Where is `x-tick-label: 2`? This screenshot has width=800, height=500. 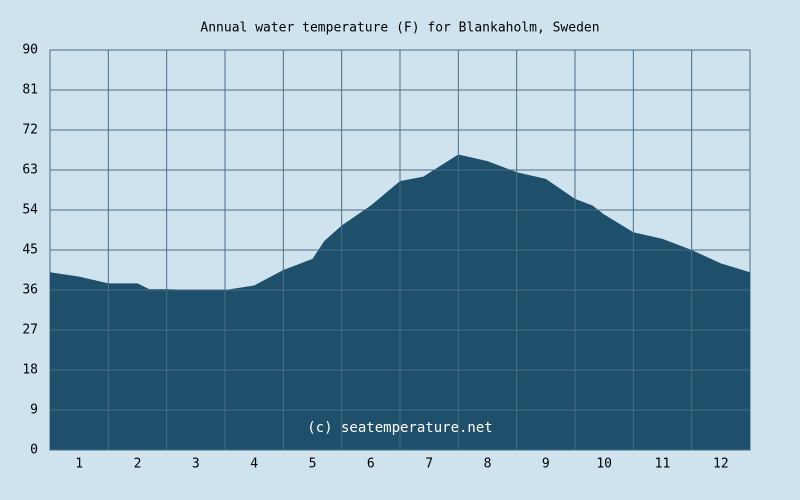
x-tick-label: 2 is located at coordinates (138, 464).